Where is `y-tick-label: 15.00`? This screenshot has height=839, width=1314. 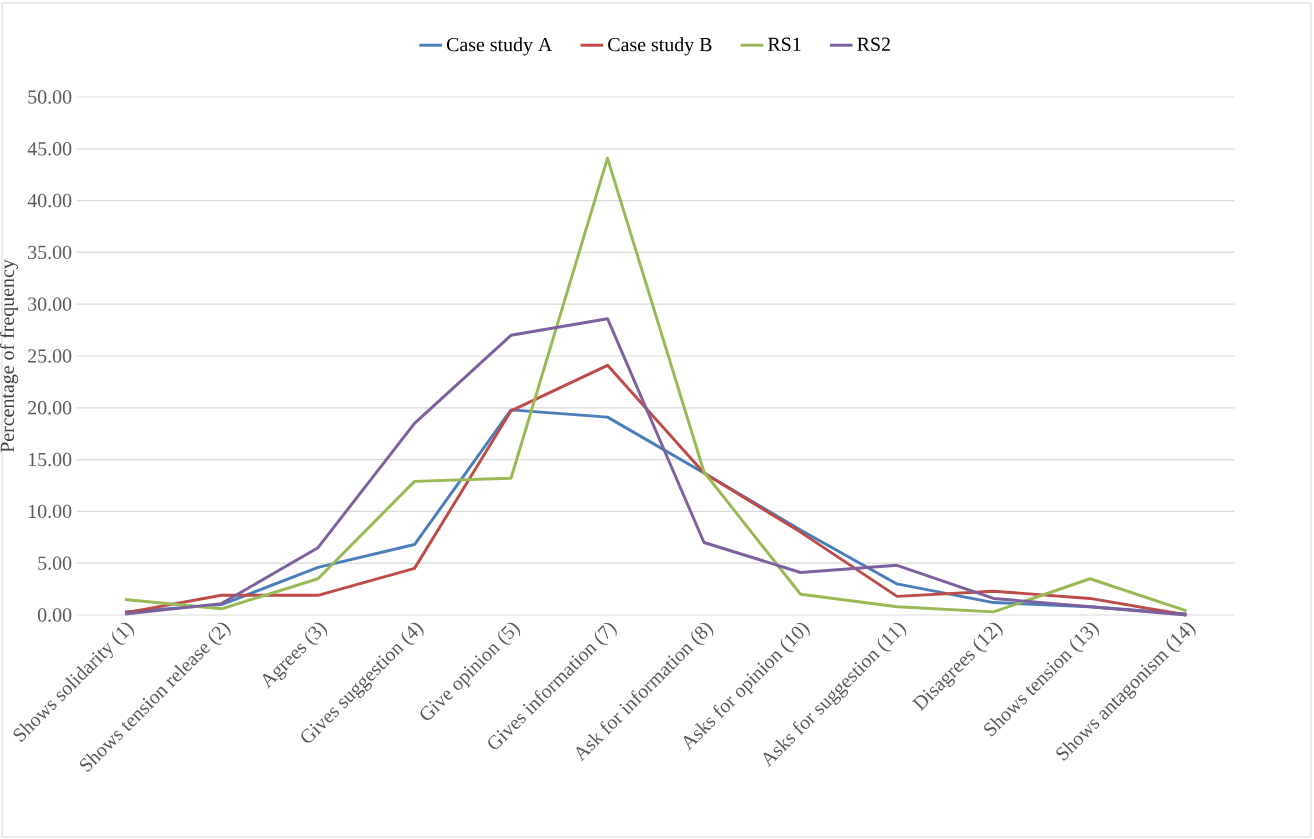 y-tick-label: 15.00 is located at coordinates (50, 459).